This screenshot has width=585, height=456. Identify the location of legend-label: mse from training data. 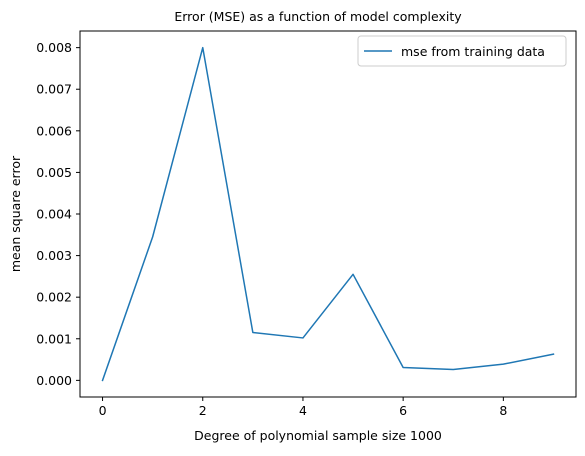
(473, 51).